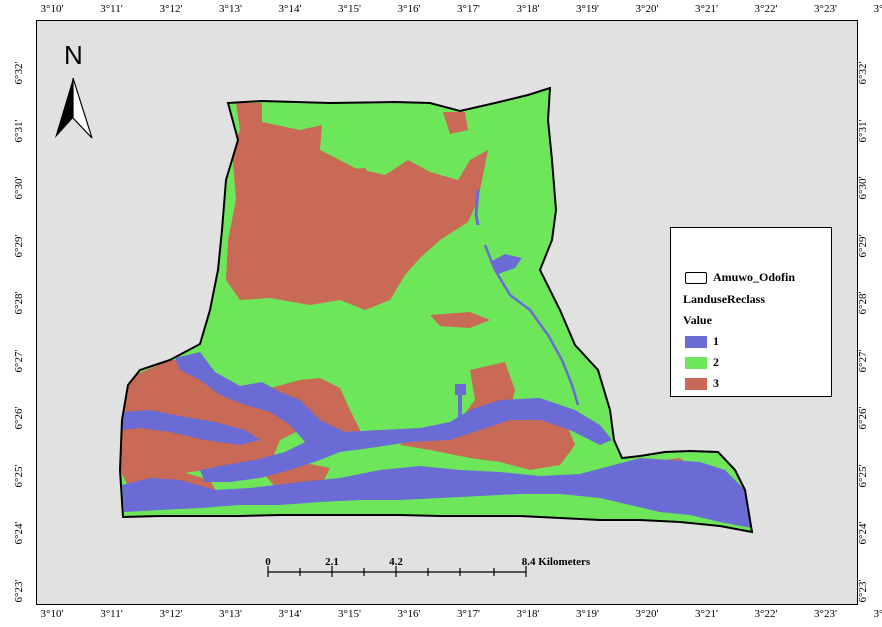 The height and width of the screenshot is (627, 882). Describe the element at coordinates (587, 614) in the screenshot. I see `bottom-longitude-label: 3°19'` at that location.